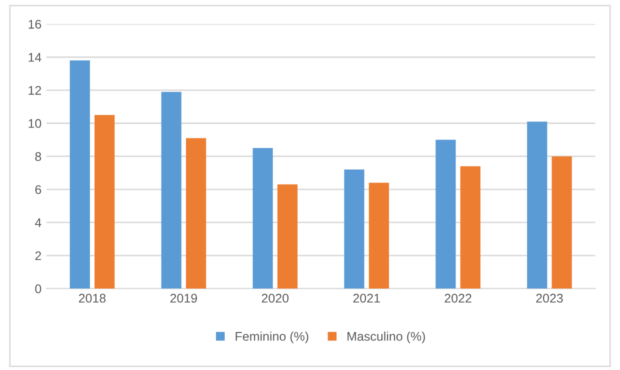 The height and width of the screenshot is (370, 620). Describe the element at coordinates (272, 338) in the screenshot. I see `legend-label: Feminino (%)` at that location.